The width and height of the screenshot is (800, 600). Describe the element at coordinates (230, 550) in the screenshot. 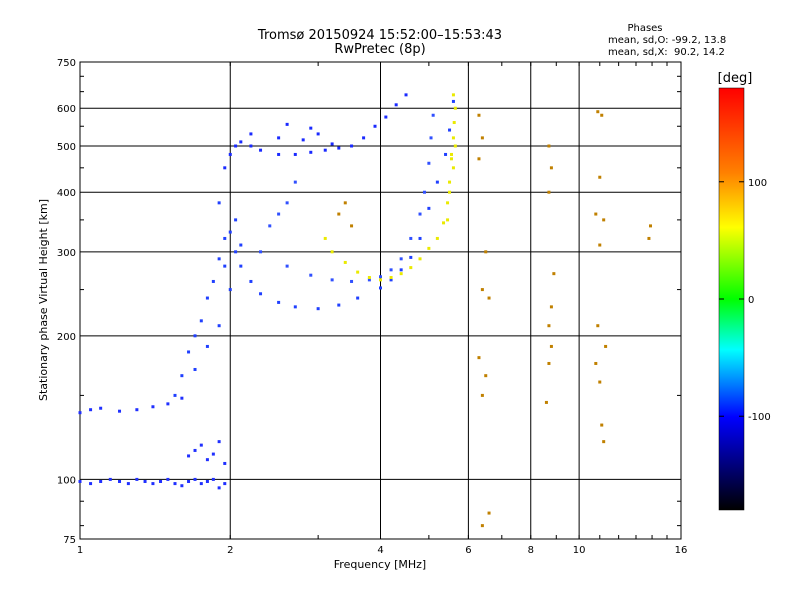

I see `x-tick-label: 2` at that location.